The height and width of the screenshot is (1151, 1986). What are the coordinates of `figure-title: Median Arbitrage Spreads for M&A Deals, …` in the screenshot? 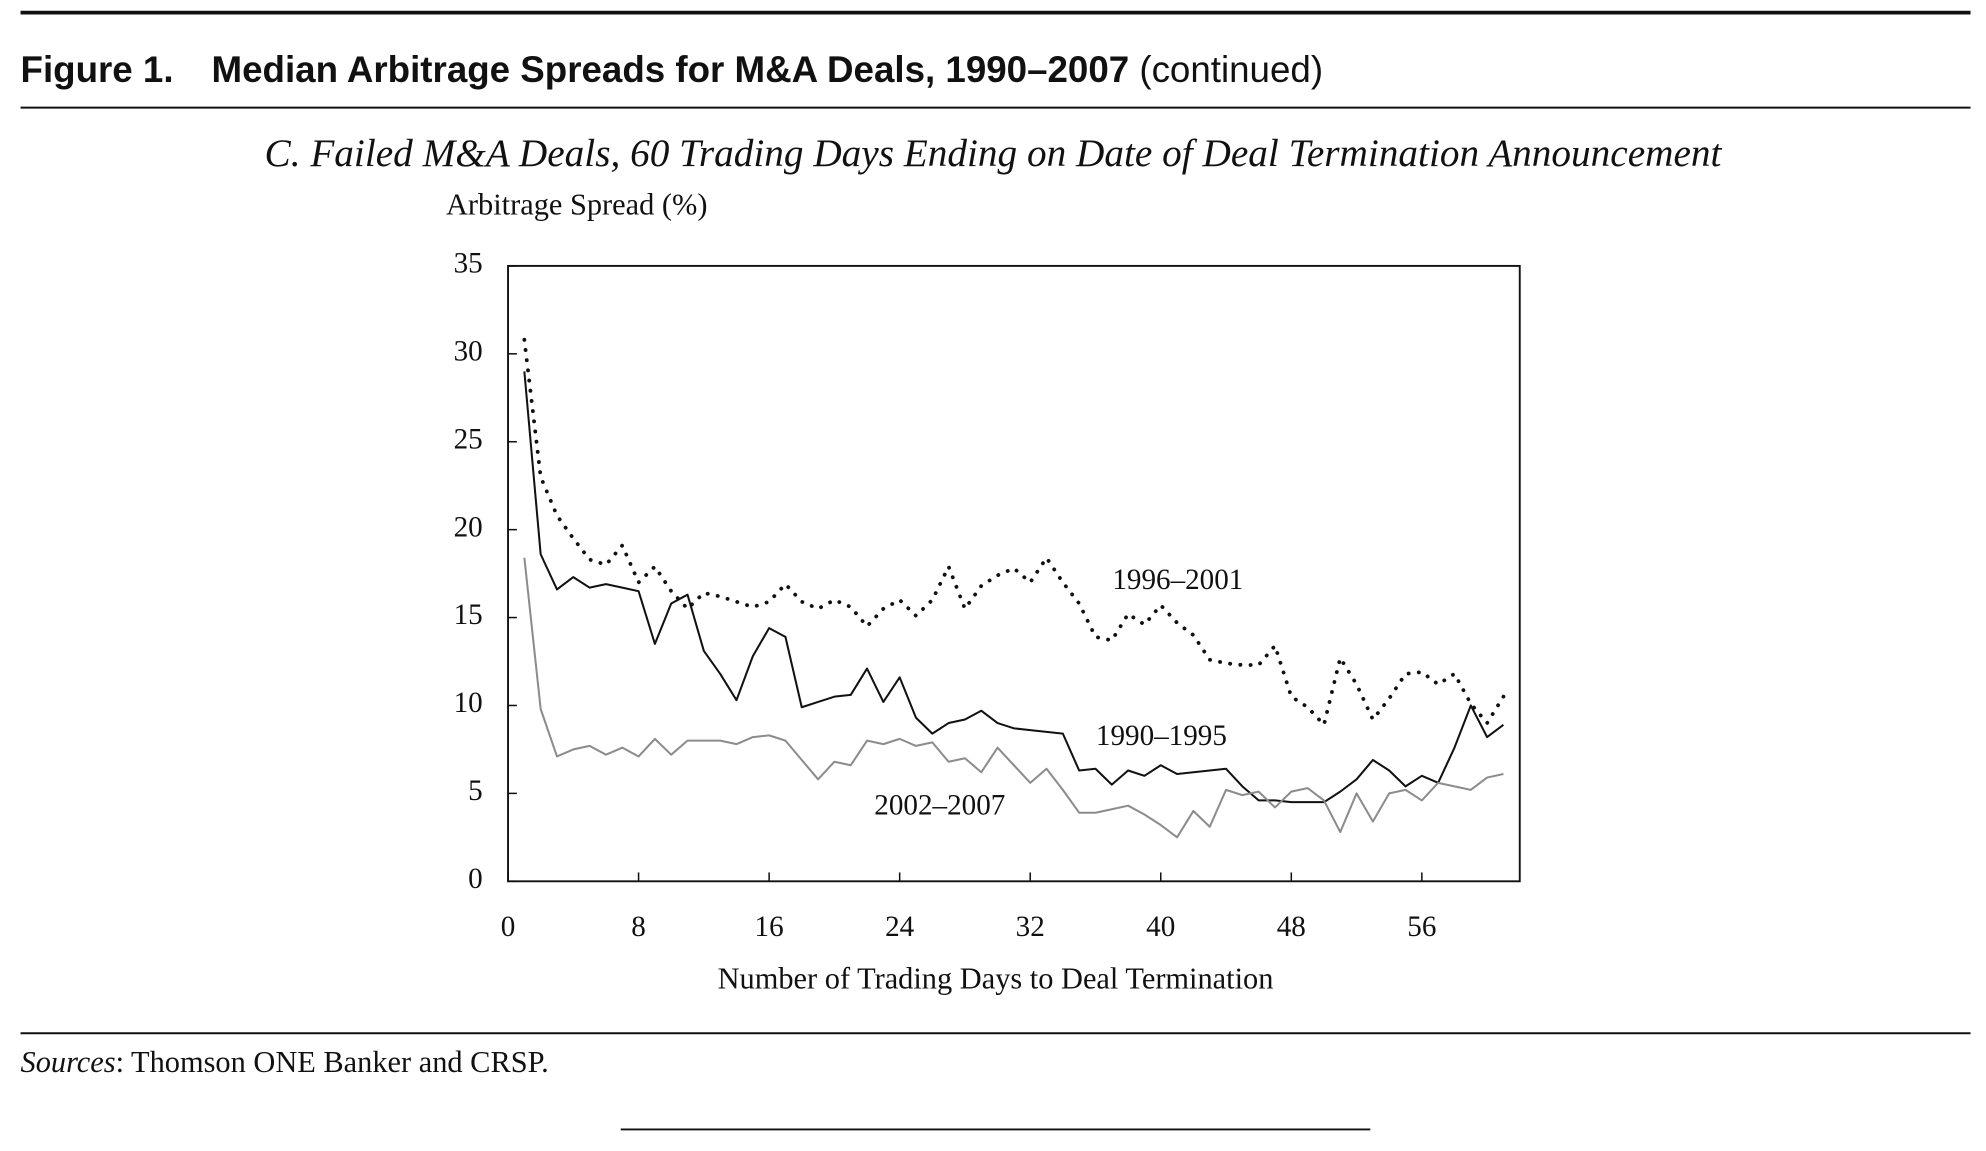 It's located at (671, 69).